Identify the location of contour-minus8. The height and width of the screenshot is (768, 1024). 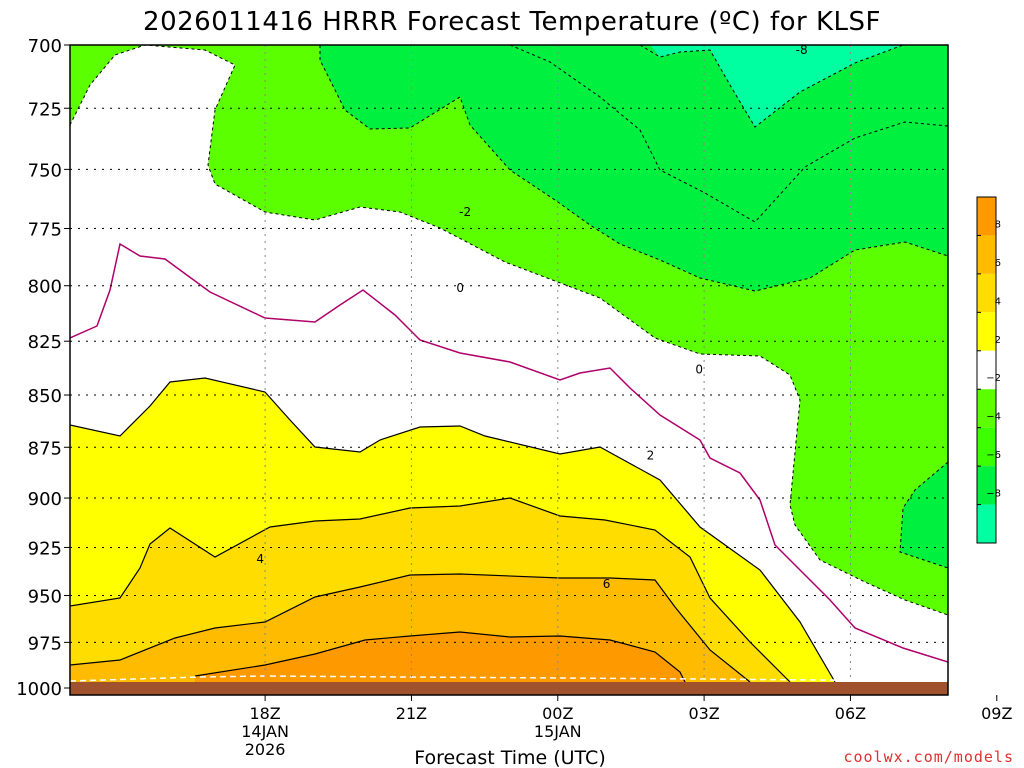
(771, 86).